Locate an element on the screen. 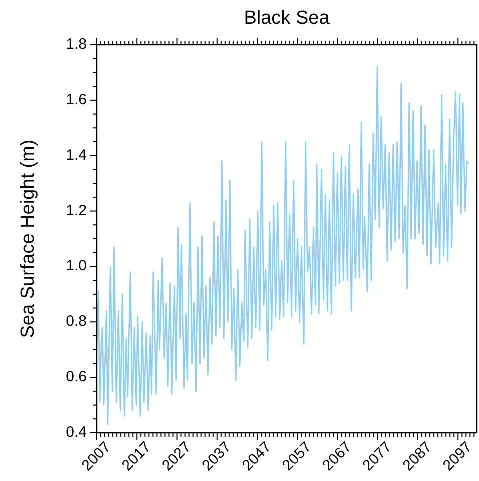 This screenshot has height=481, width=479. y-tick-label: 1.0 is located at coordinates (76, 266).